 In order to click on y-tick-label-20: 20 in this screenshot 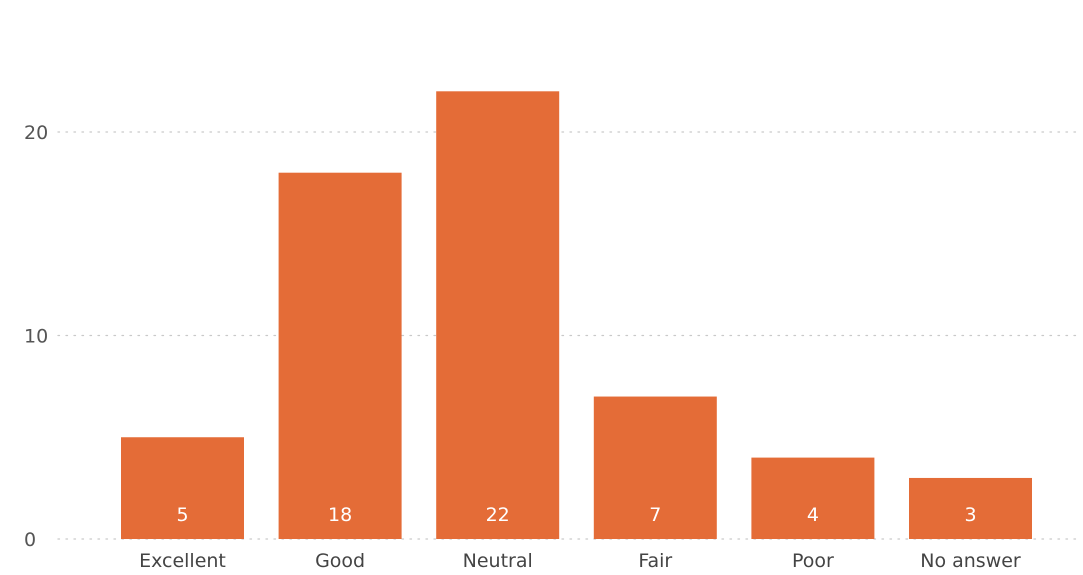, I will do `click(36, 133)`.